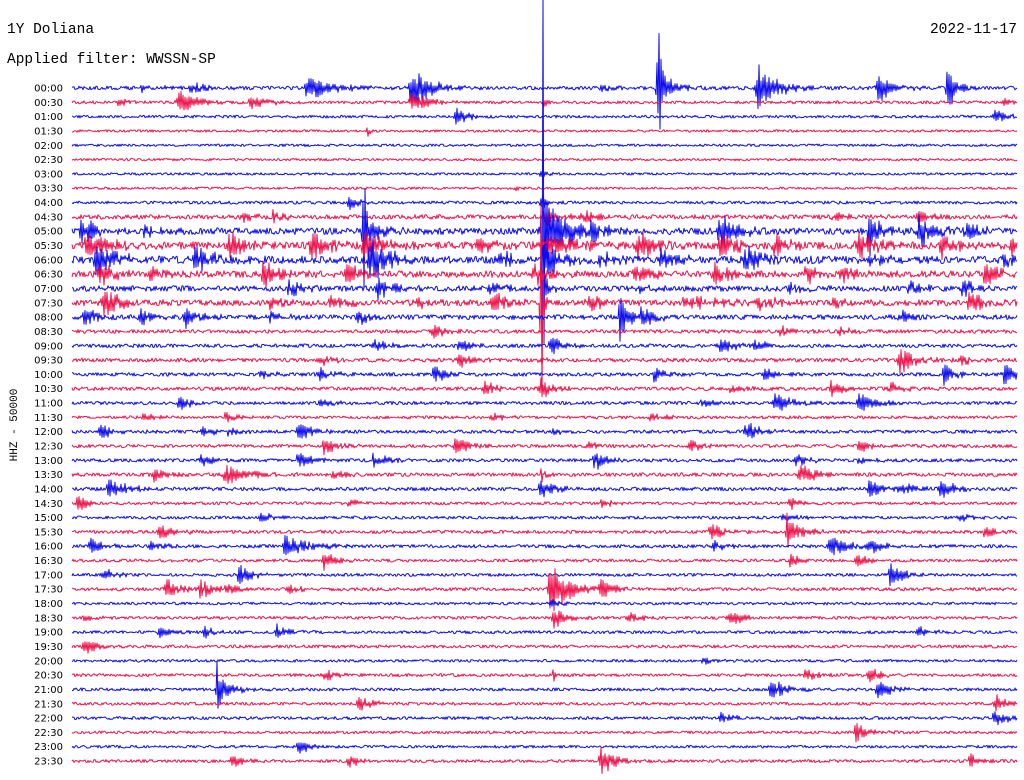 The width and height of the screenshot is (1024, 780). What do you see at coordinates (48, 389) in the screenshot?
I see `row-label: 10:30` at bounding box center [48, 389].